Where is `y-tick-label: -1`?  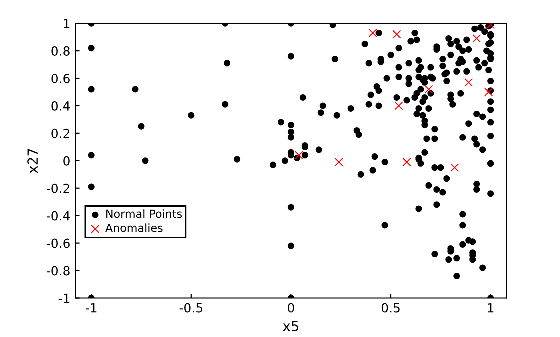
y-tick-label: -1 is located at coordinates (64, 298).